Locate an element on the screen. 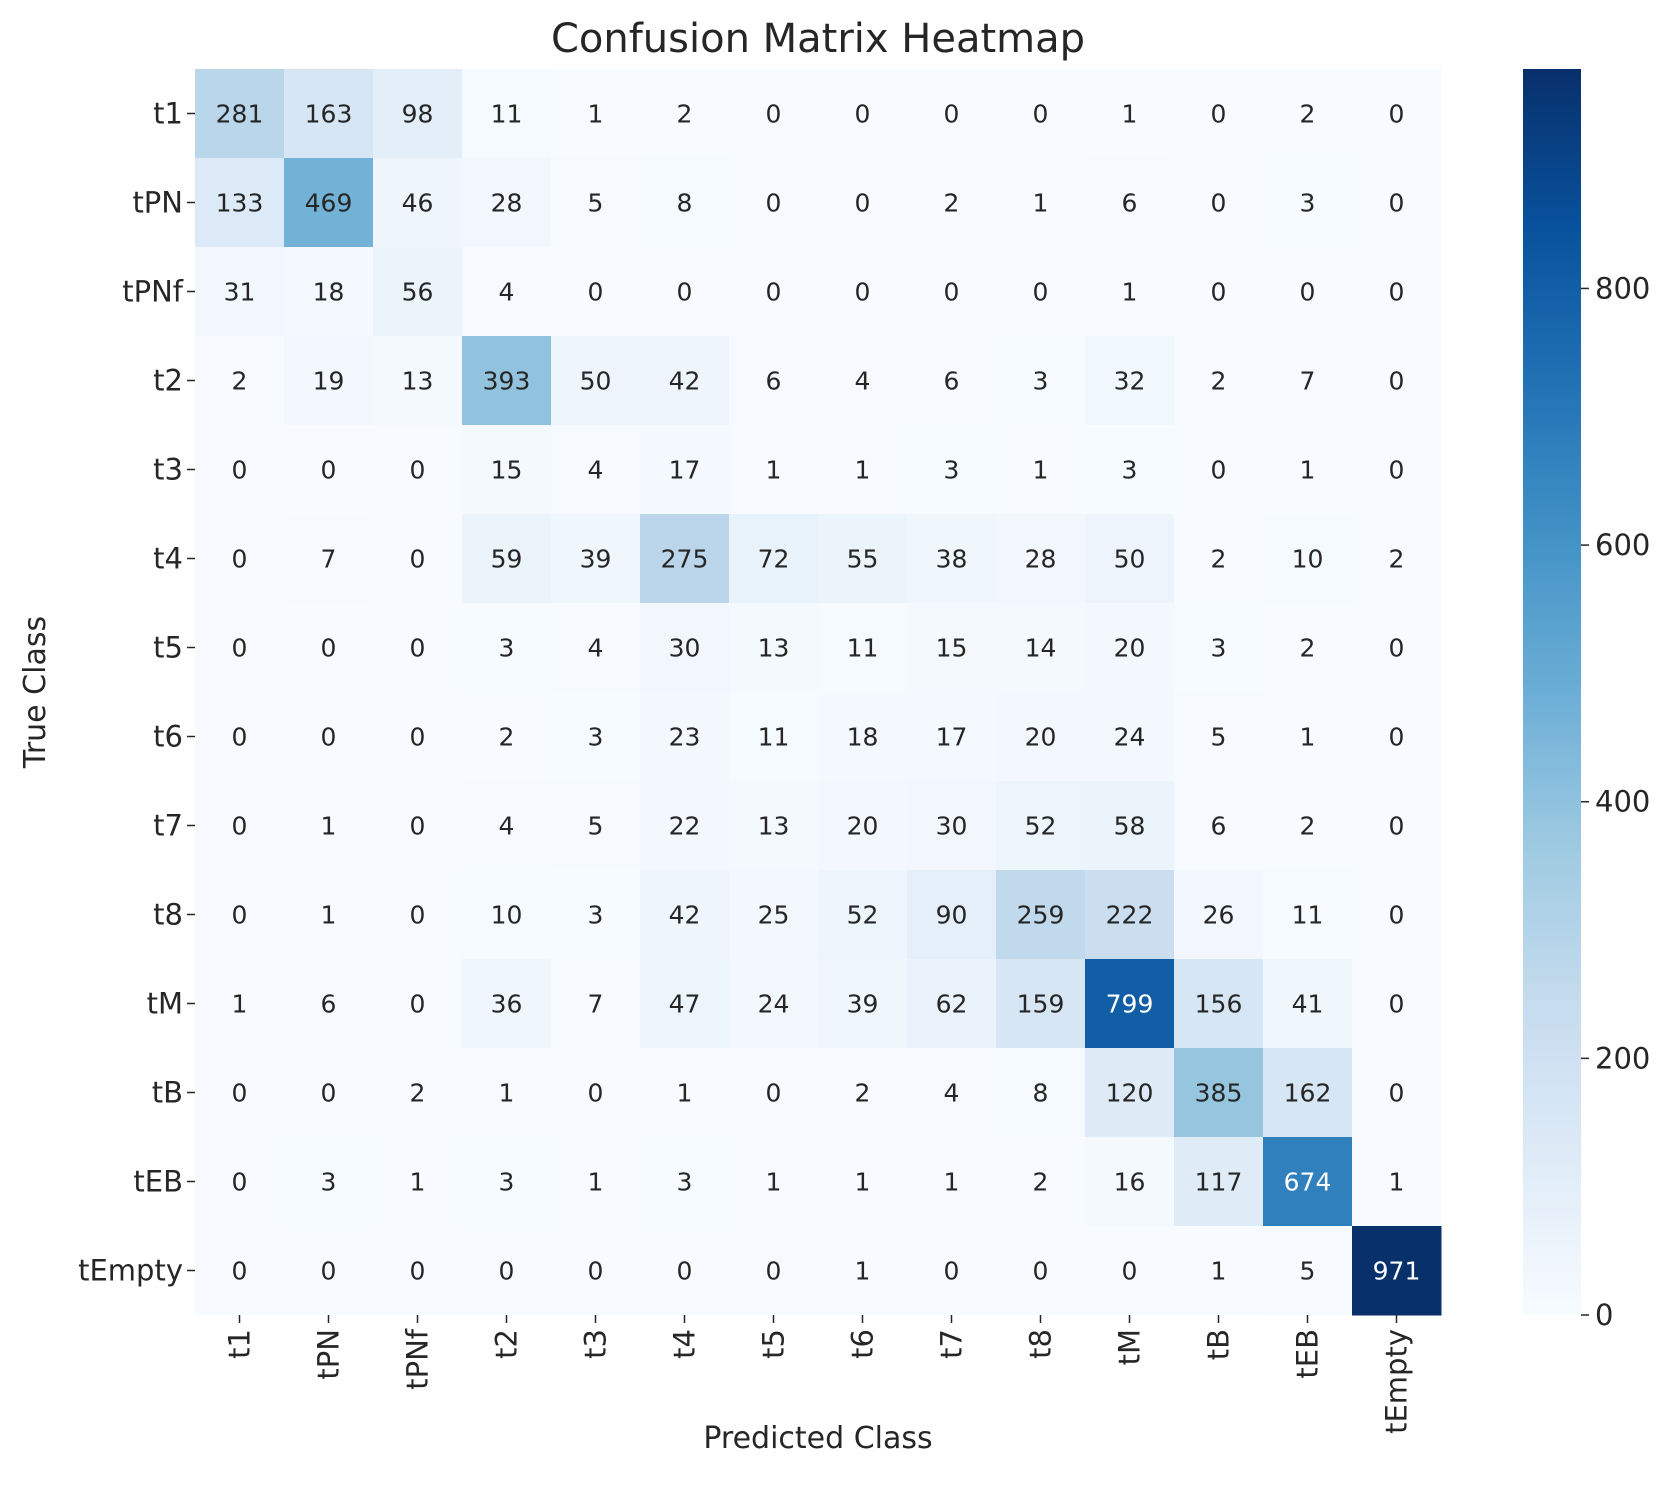 The width and height of the screenshot is (1667, 1497). y-tick-label: t4 is located at coordinates (168, 559).